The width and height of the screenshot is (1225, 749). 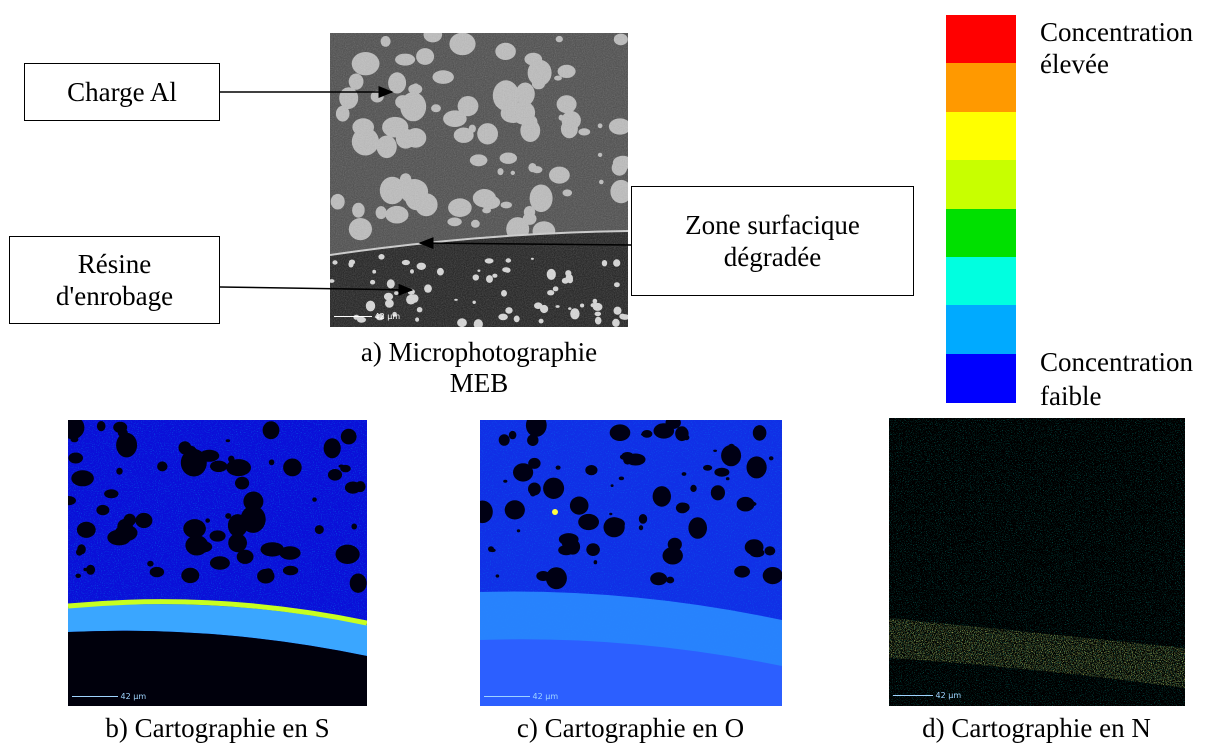 I want to click on legend-low-label: Concentration faible, so click(x=1116, y=379).